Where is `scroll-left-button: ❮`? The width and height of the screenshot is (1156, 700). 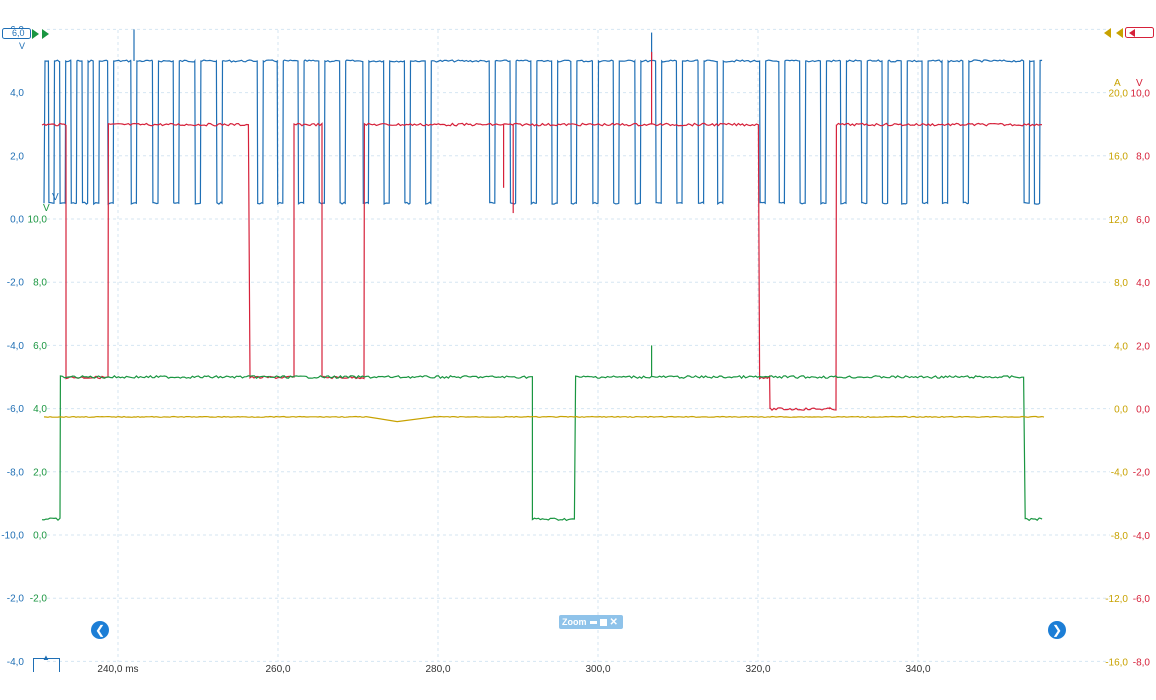
scroll-left-button: ❮ is located at coordinates (100, 630).